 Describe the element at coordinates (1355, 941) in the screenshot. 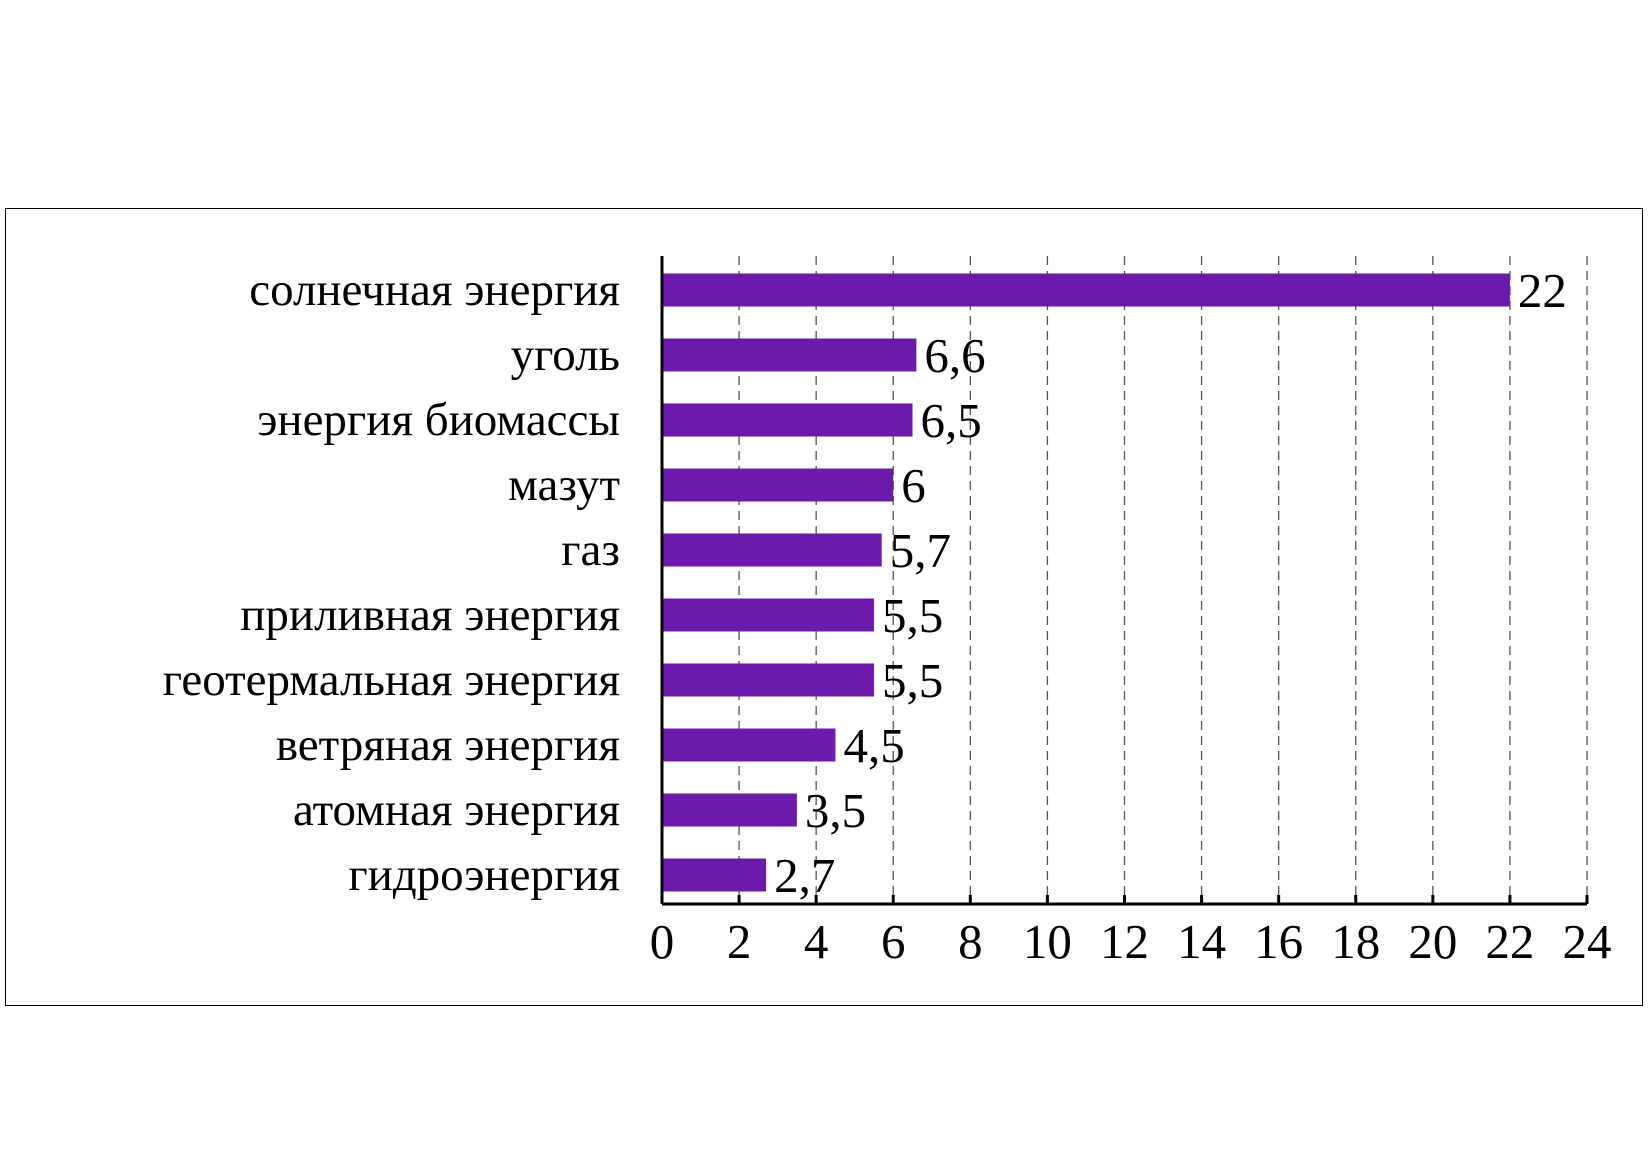

I see `x-tick-label: 18` at that location.